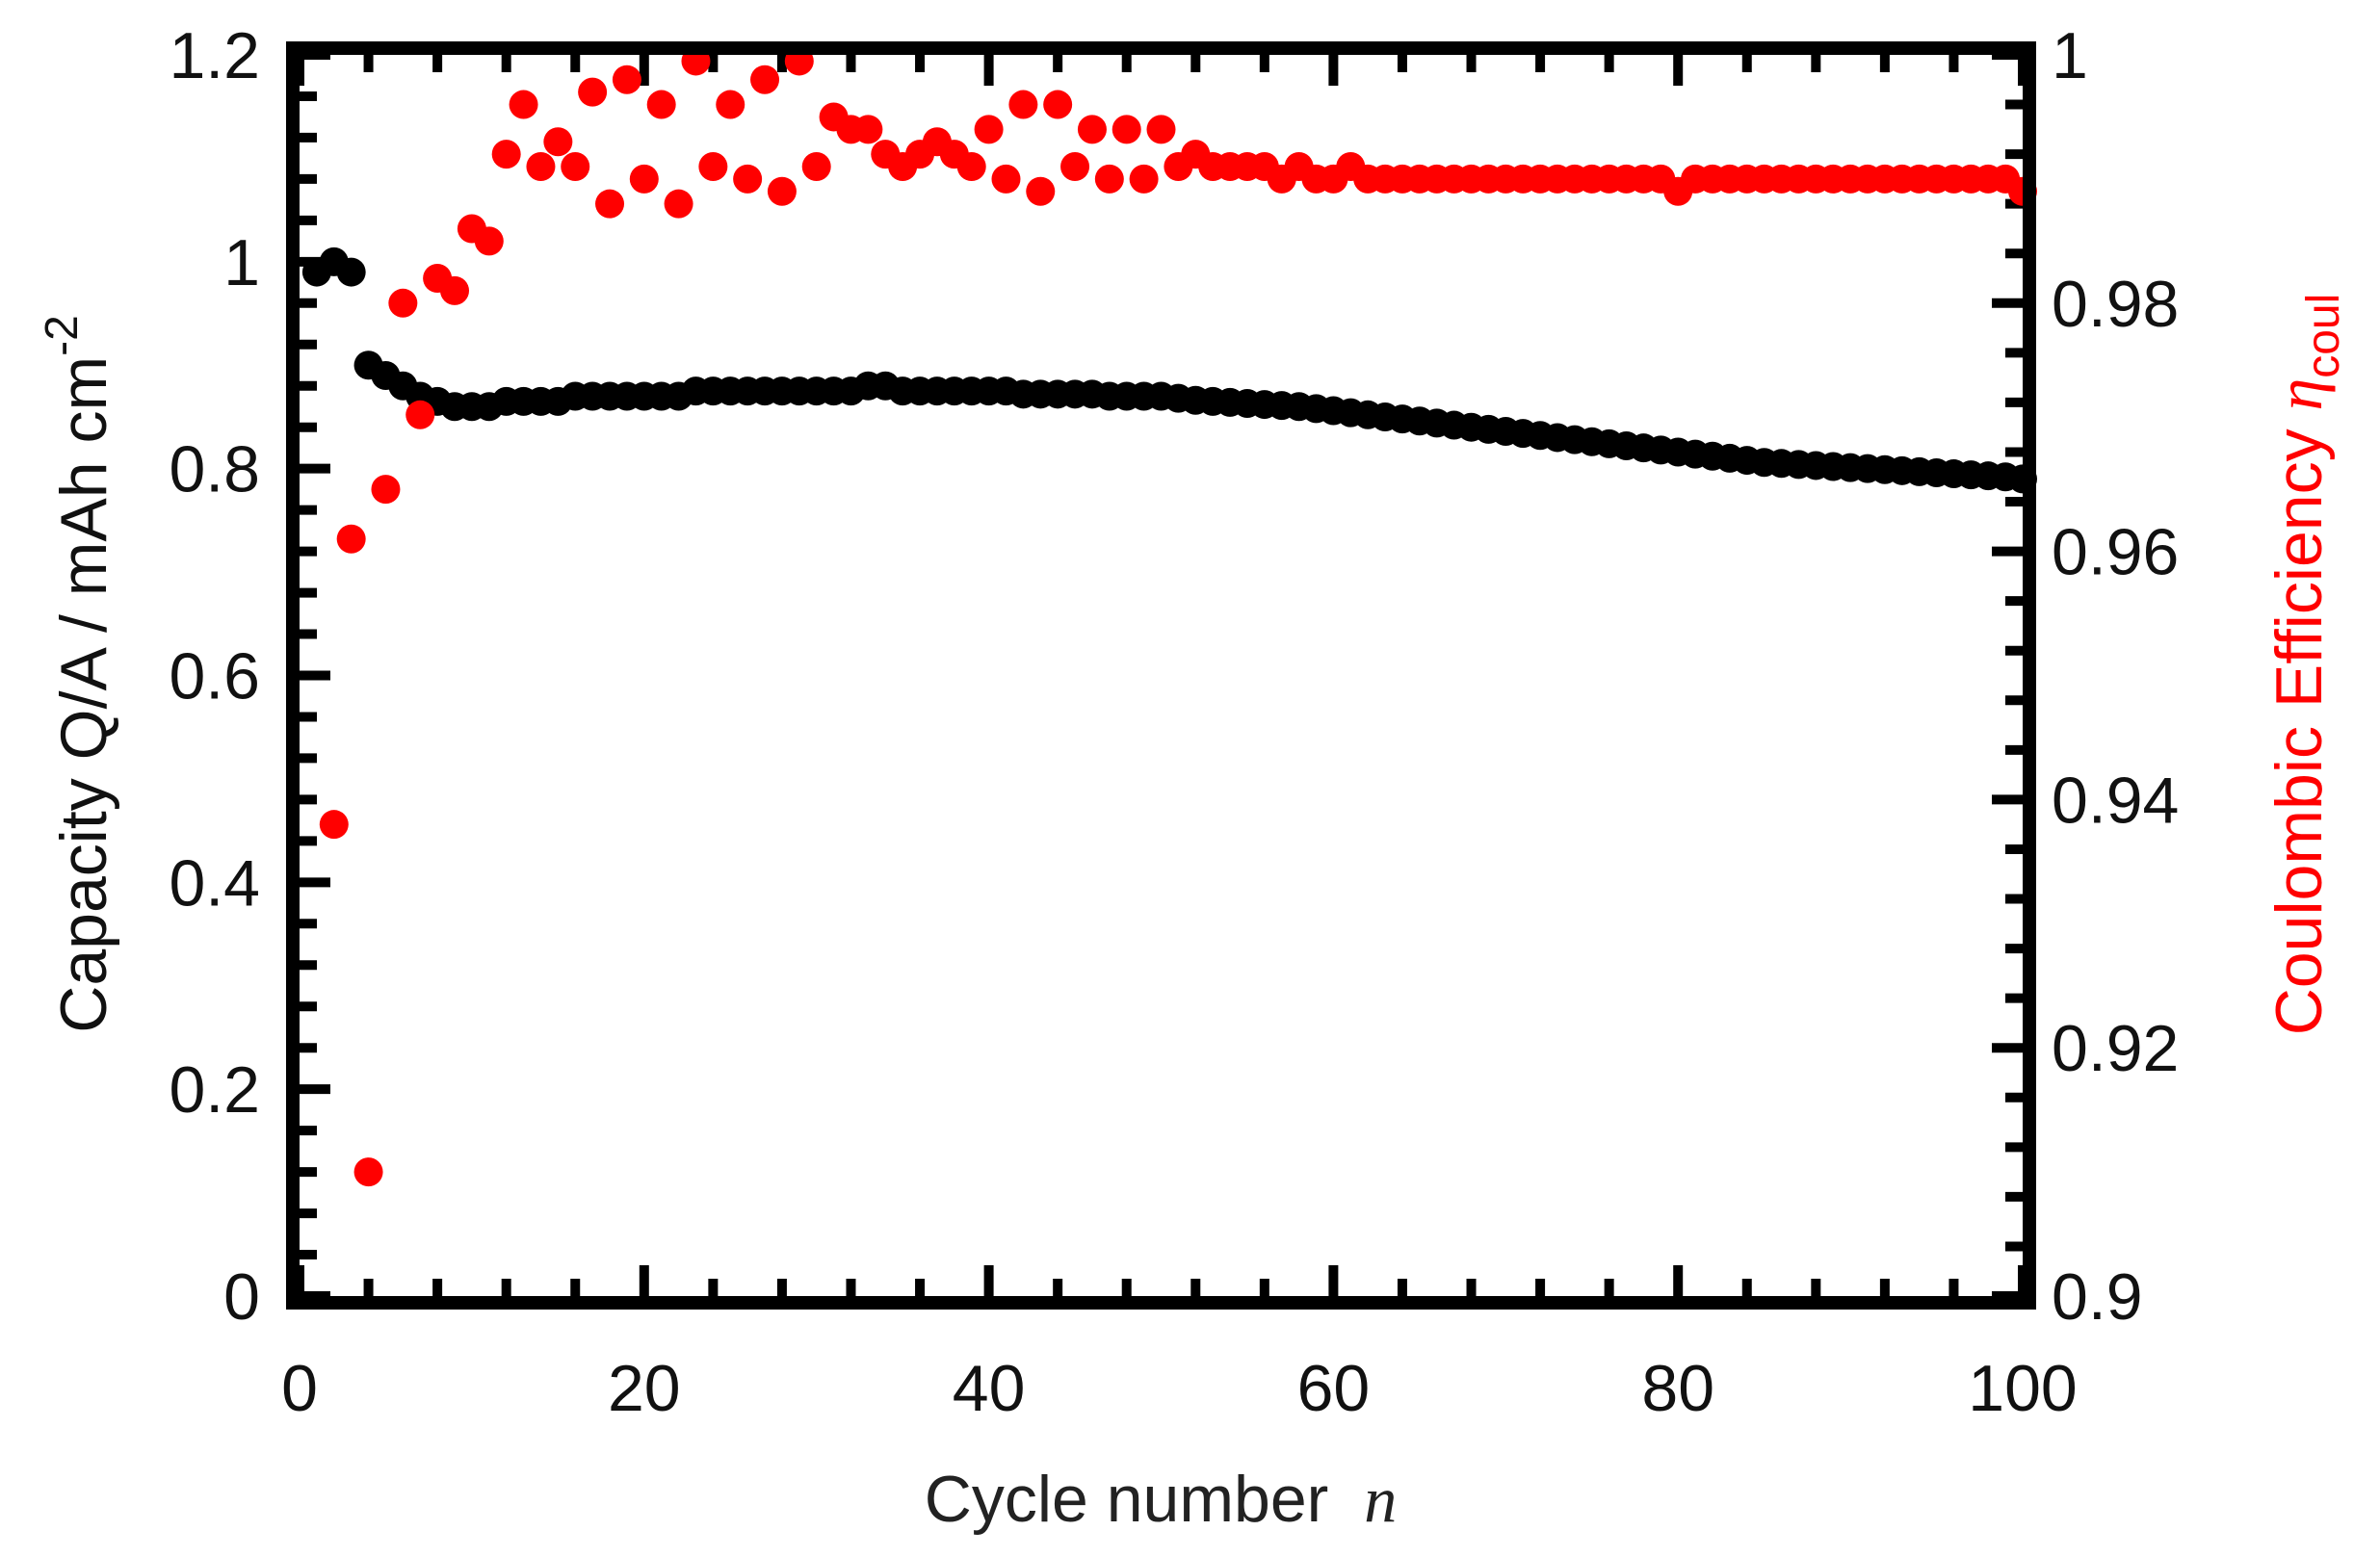  I want to click on y-axis-title-superscript: -2, so click(62, 335).